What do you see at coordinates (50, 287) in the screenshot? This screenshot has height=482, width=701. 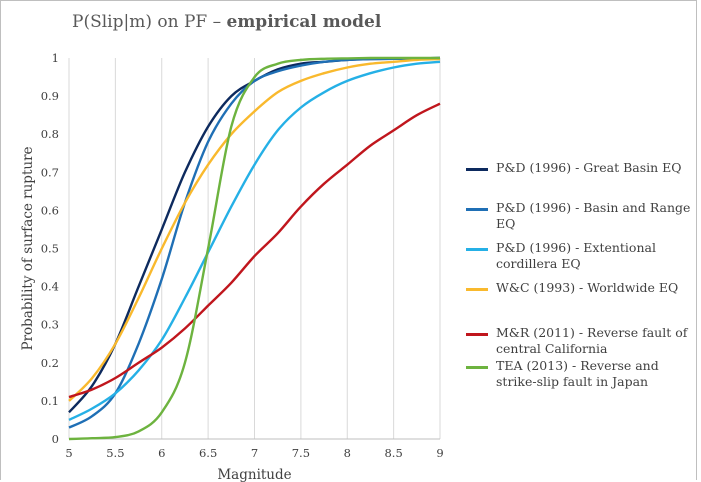 I see `y-tick-label: 0.4` at bounding box center [50, 287].